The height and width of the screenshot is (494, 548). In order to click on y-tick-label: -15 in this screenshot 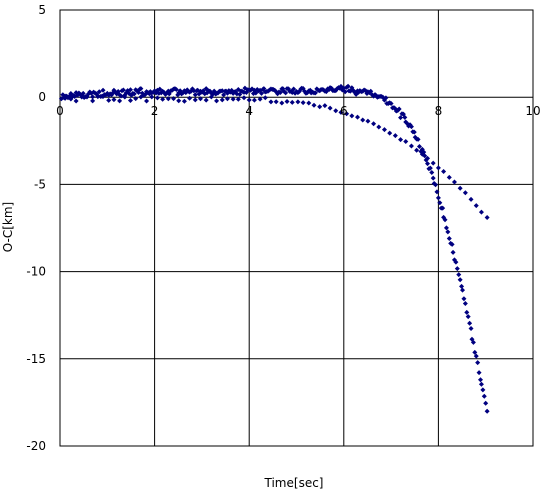, I will do `click(36, 359)`.